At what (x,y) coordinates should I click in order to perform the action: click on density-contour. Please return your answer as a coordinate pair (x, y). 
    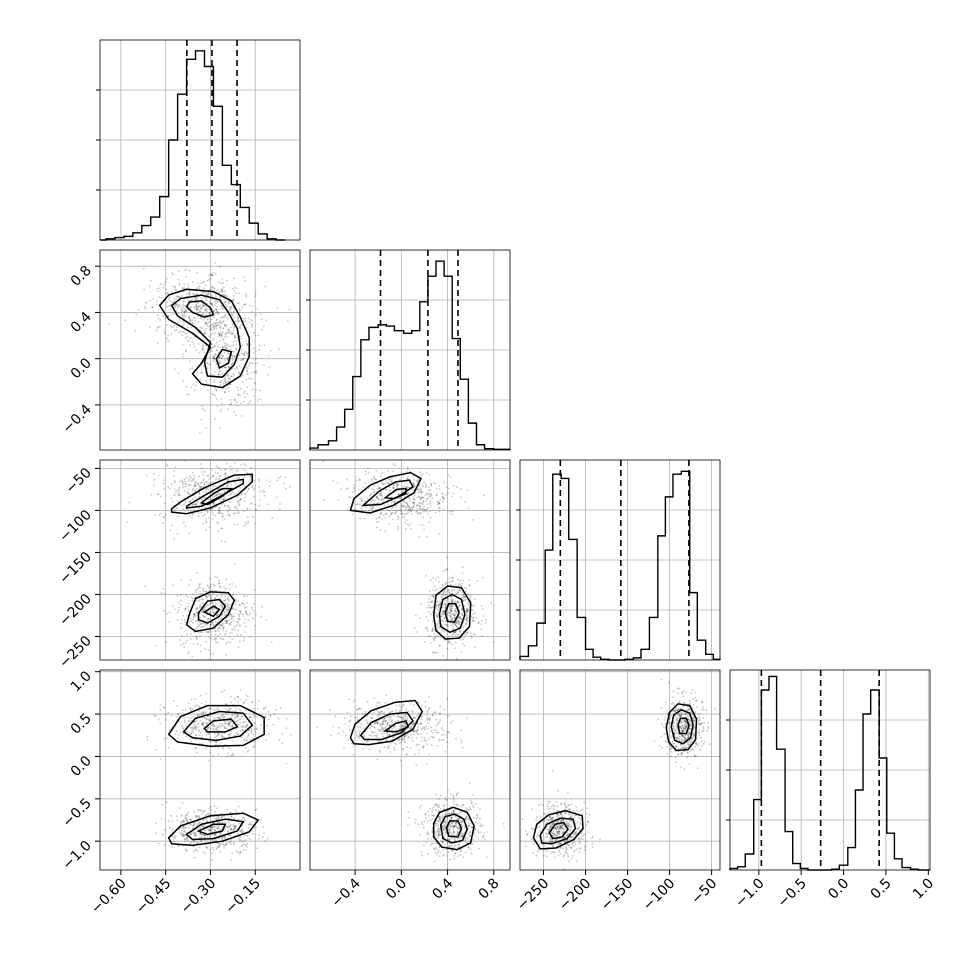
    Looking at the image, I should click on (385, 492).